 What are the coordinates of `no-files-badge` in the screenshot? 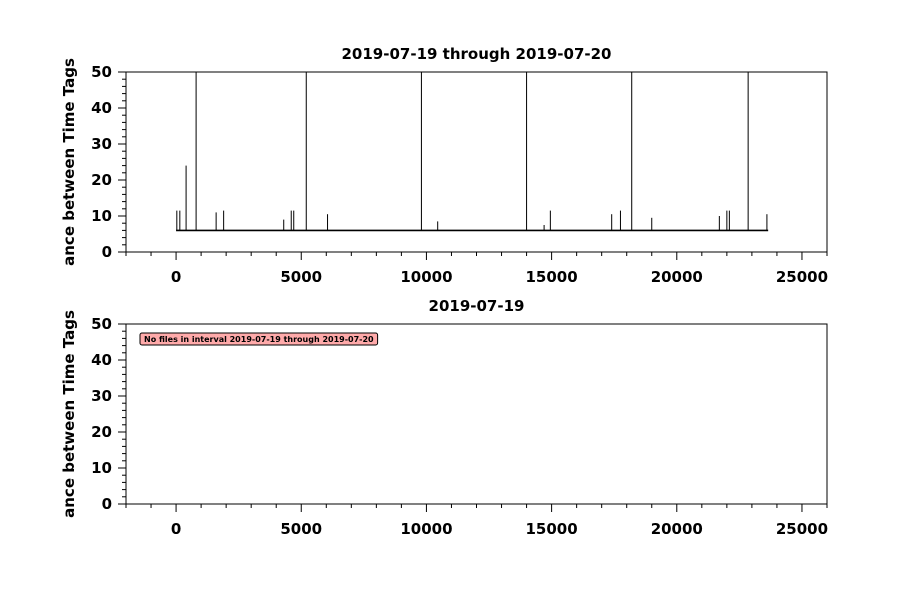 It's located at (259, 339).